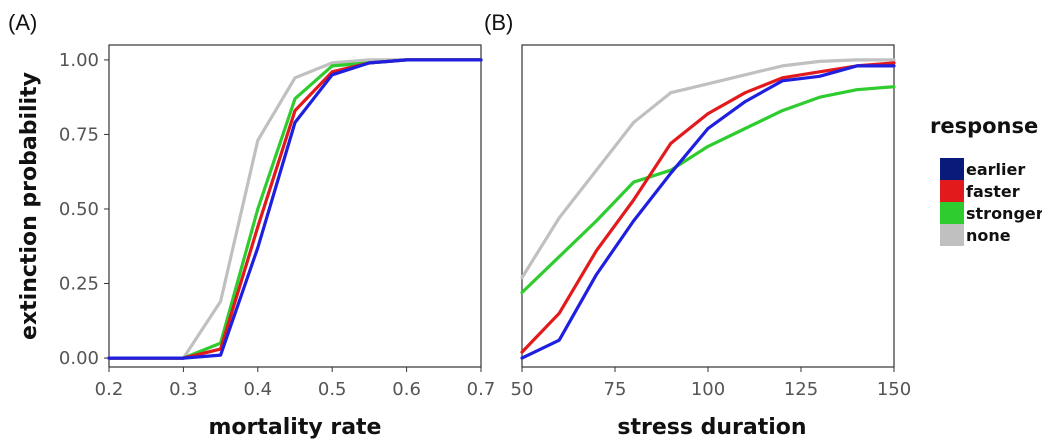  What do you see at coordinates (498, 22) in the screenshot?
I see `panel-b-label: (B)` at bounding box center [498, 22].